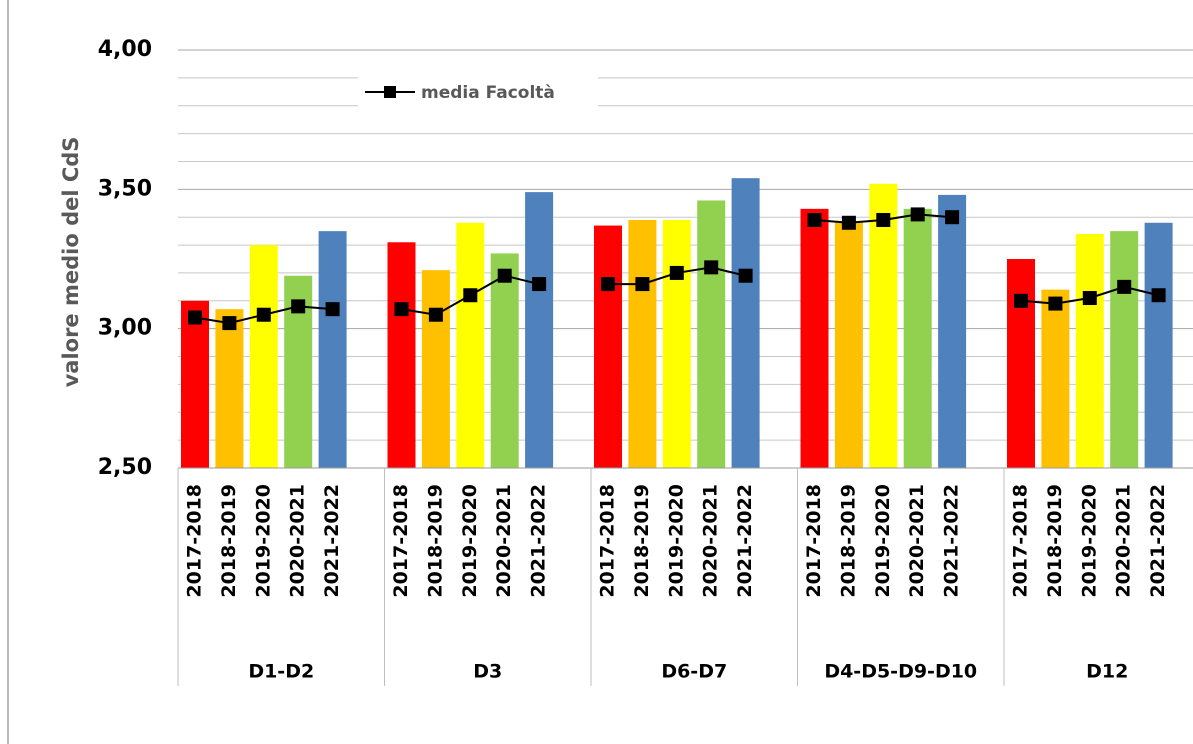 This screenshot has height=744, width=1193. Describe the element at coordinates (488, 93) in the screenshot. I see `legend-label: media Facoltà` at that location.